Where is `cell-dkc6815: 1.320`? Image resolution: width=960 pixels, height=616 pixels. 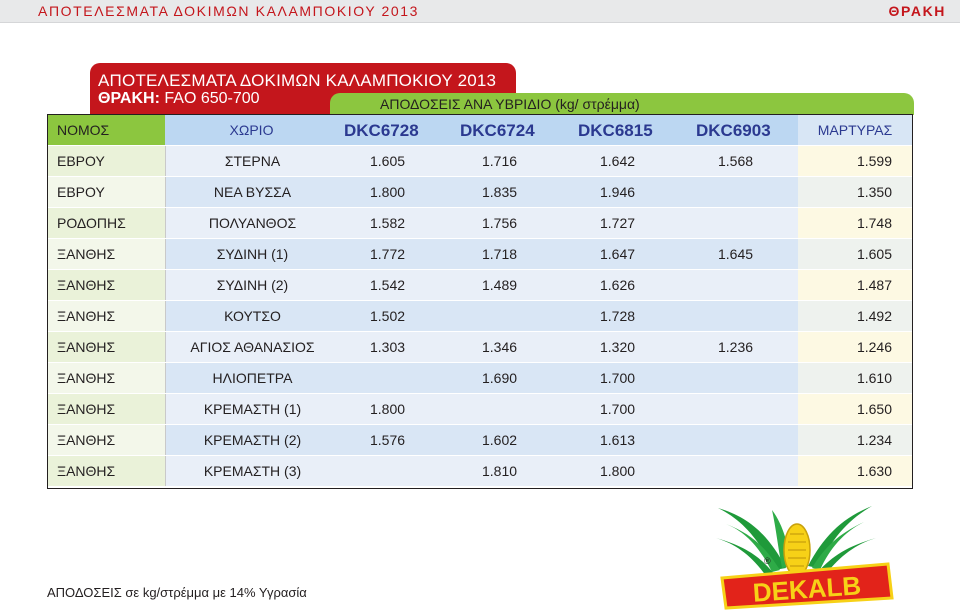
cell-dkc6815: 1.320 is located at coordinates (618, 347).